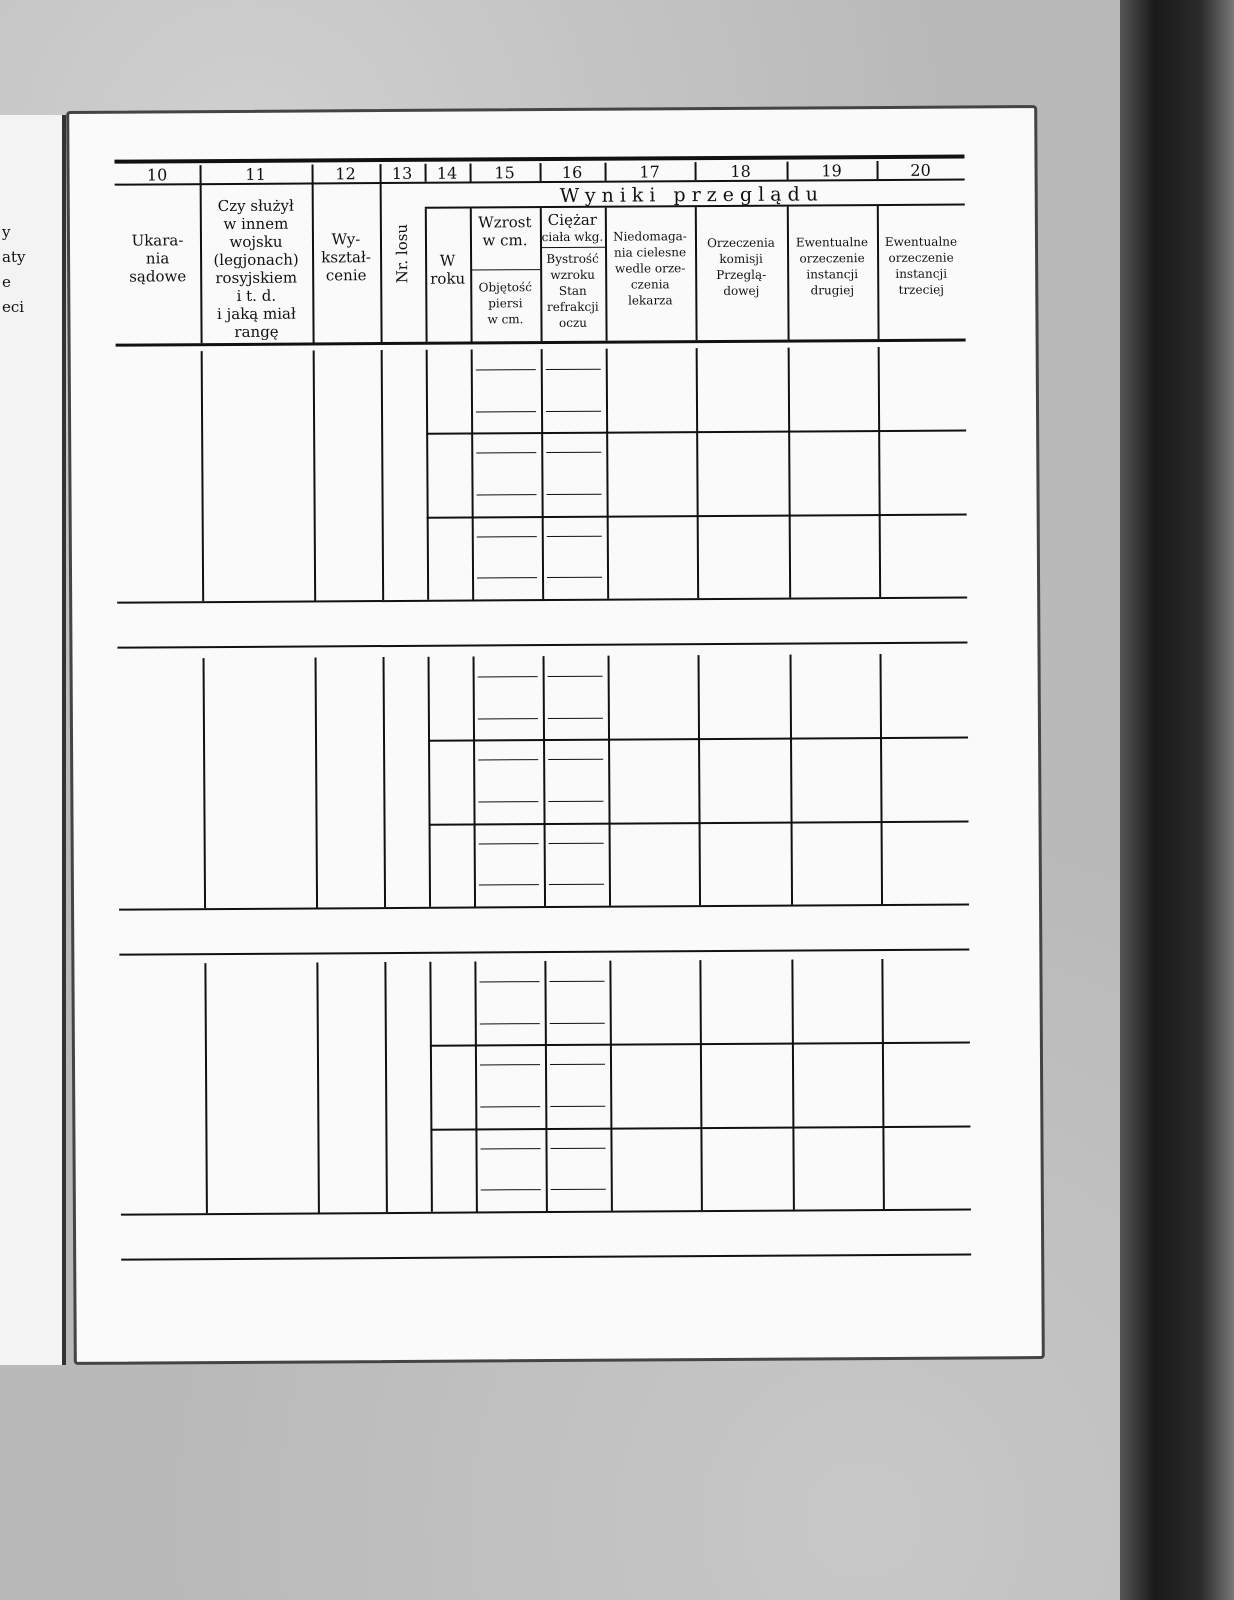 This screenshot has height=1600, width=1234. I want to click on header-line: sądowe, so click(158, 276).